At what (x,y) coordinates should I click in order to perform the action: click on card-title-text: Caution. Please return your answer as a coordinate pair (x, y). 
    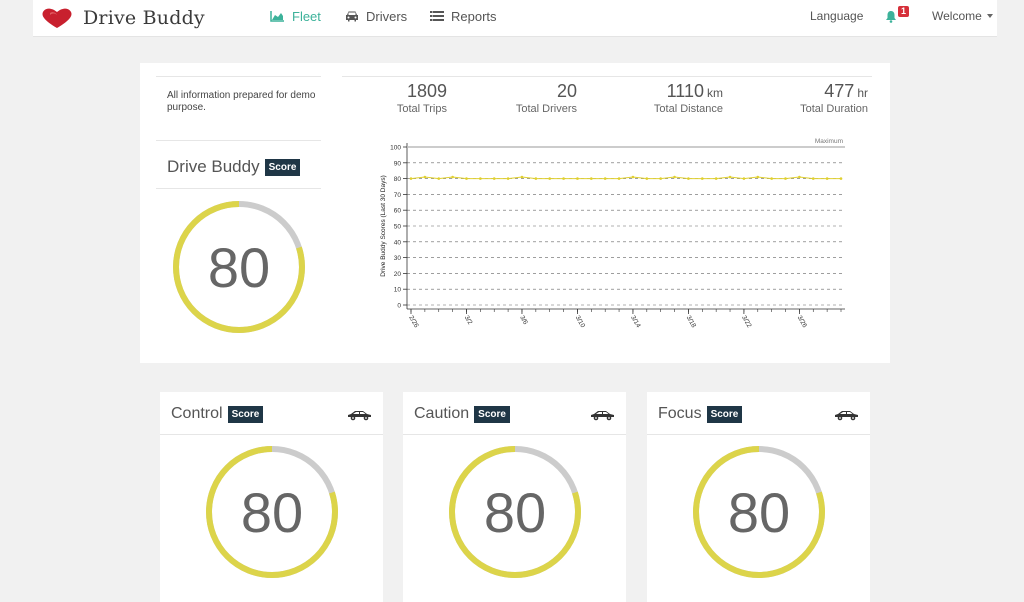
    Looking at the image, I should click on (442, 413).